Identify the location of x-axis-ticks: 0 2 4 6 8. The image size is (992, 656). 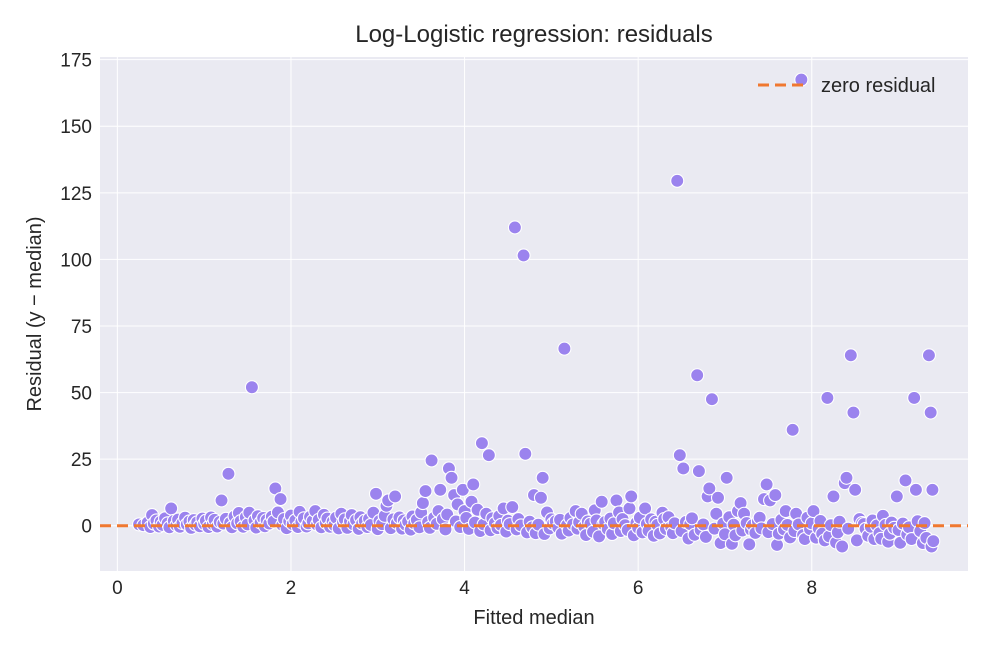
(464, 588).